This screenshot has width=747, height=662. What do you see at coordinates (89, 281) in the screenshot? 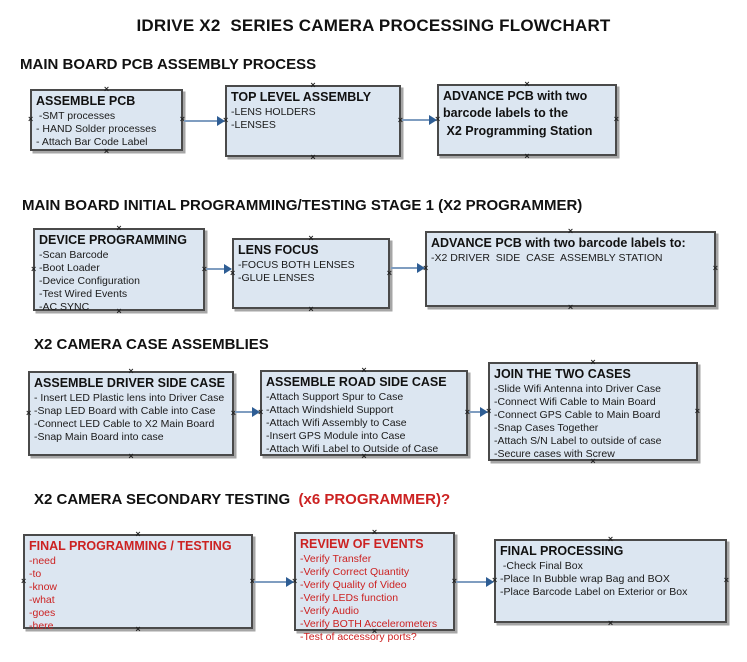
I see `box-line: -Device Configuration` at bounding box center [89, 281].